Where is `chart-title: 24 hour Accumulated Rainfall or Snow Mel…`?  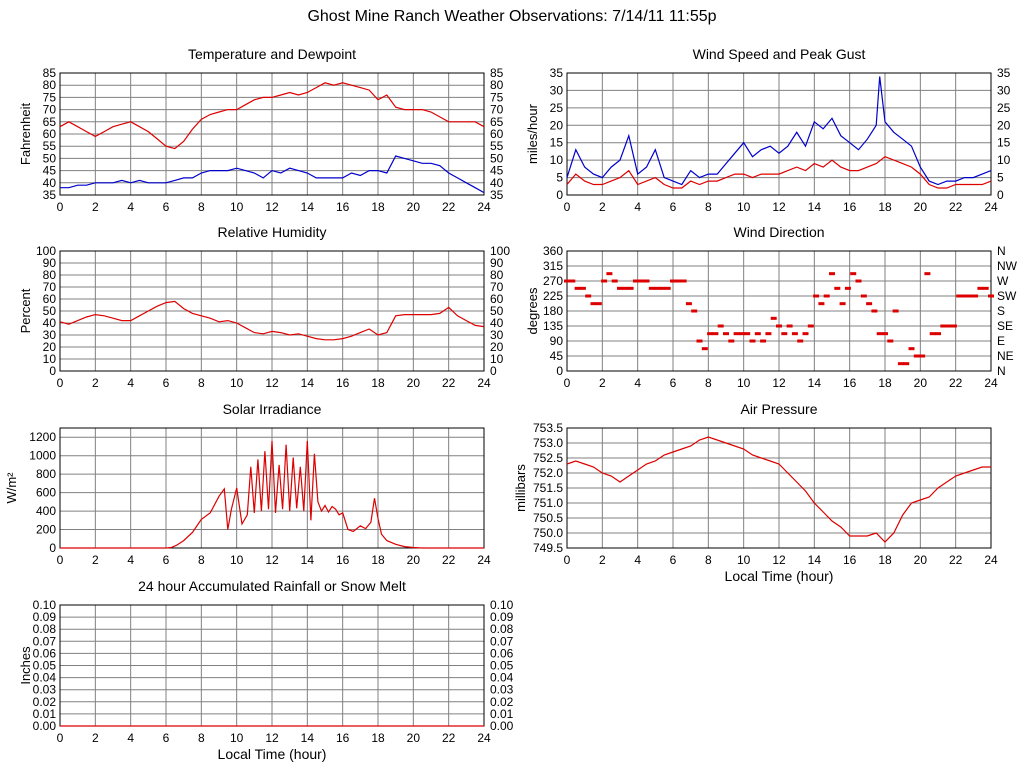
chart-title: 24 hour Accumulated Rainfall or Snow Mel… is located at coordinates (272, 586).